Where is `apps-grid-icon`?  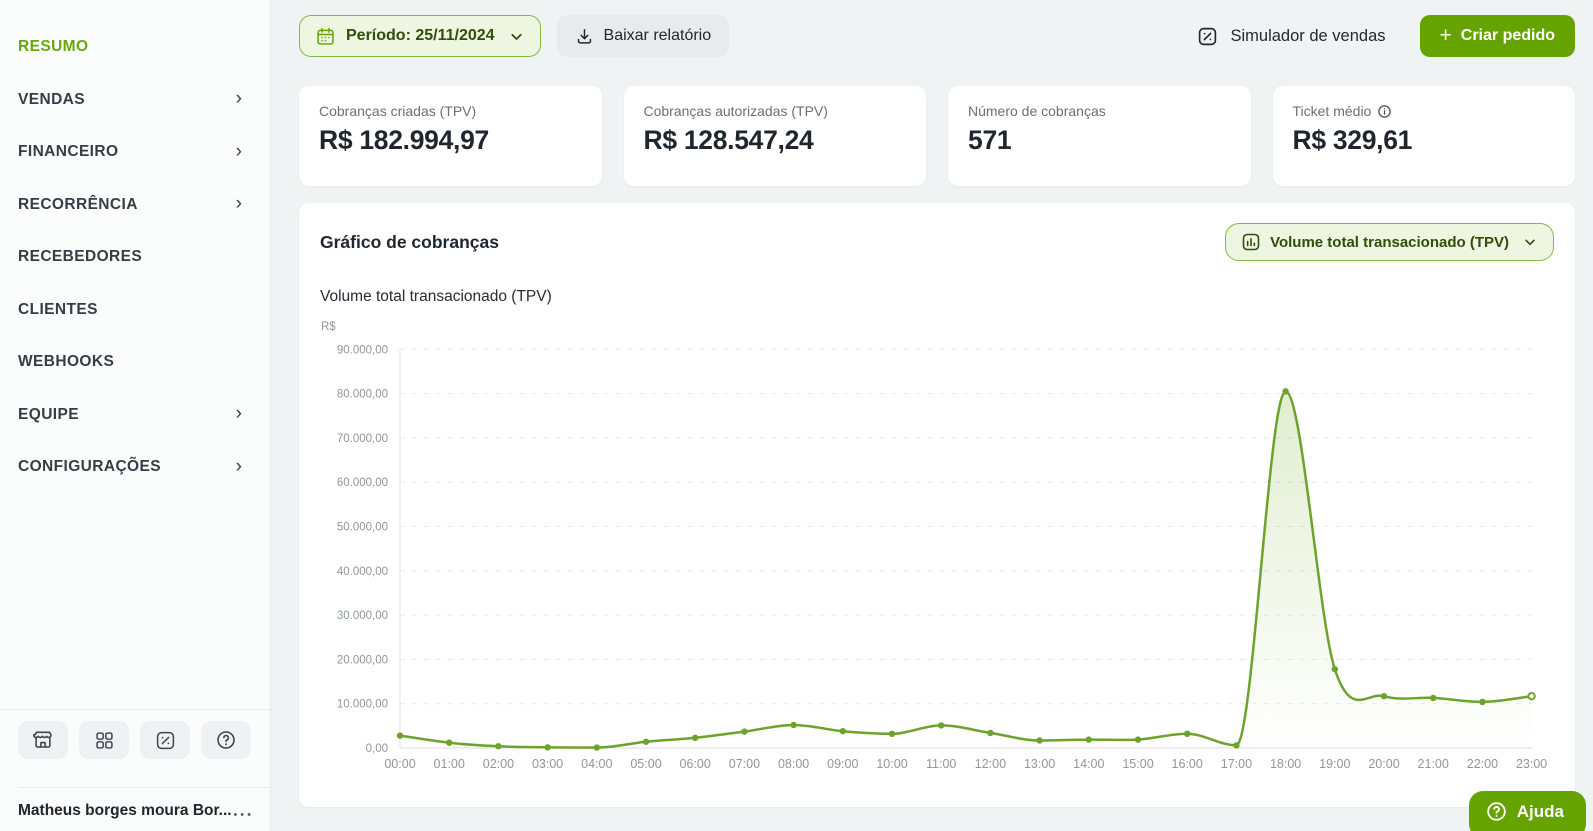 apps-grid-icon is located at coordinates (104, 740).